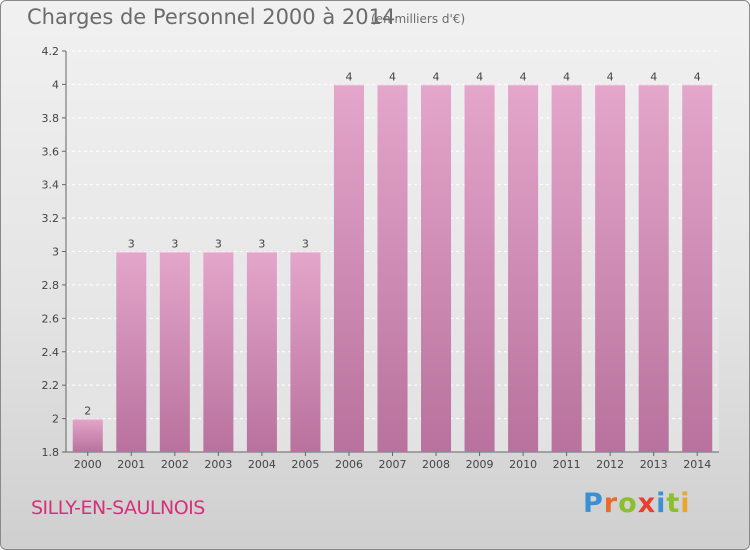 The image size is (750, 550). What do you see at coordinates (55, 252) in the screenshot?
I see `y-tick-label: 3` at bounding box center [55, 252].